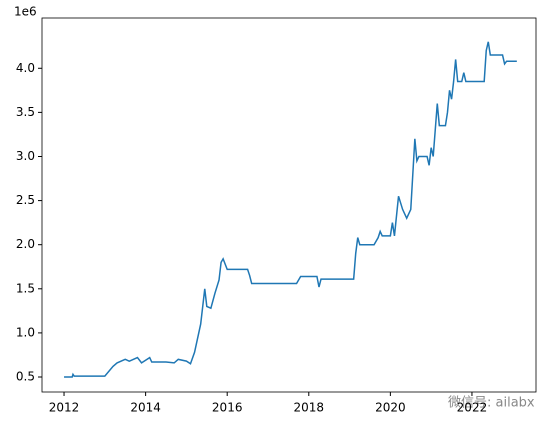 The height and width of the screenshot is (428, 547). What do you see at coordinates (25, 332) in the screenshot?
I see `y-tick-label: 1.0` at bounding box center [25, 332].